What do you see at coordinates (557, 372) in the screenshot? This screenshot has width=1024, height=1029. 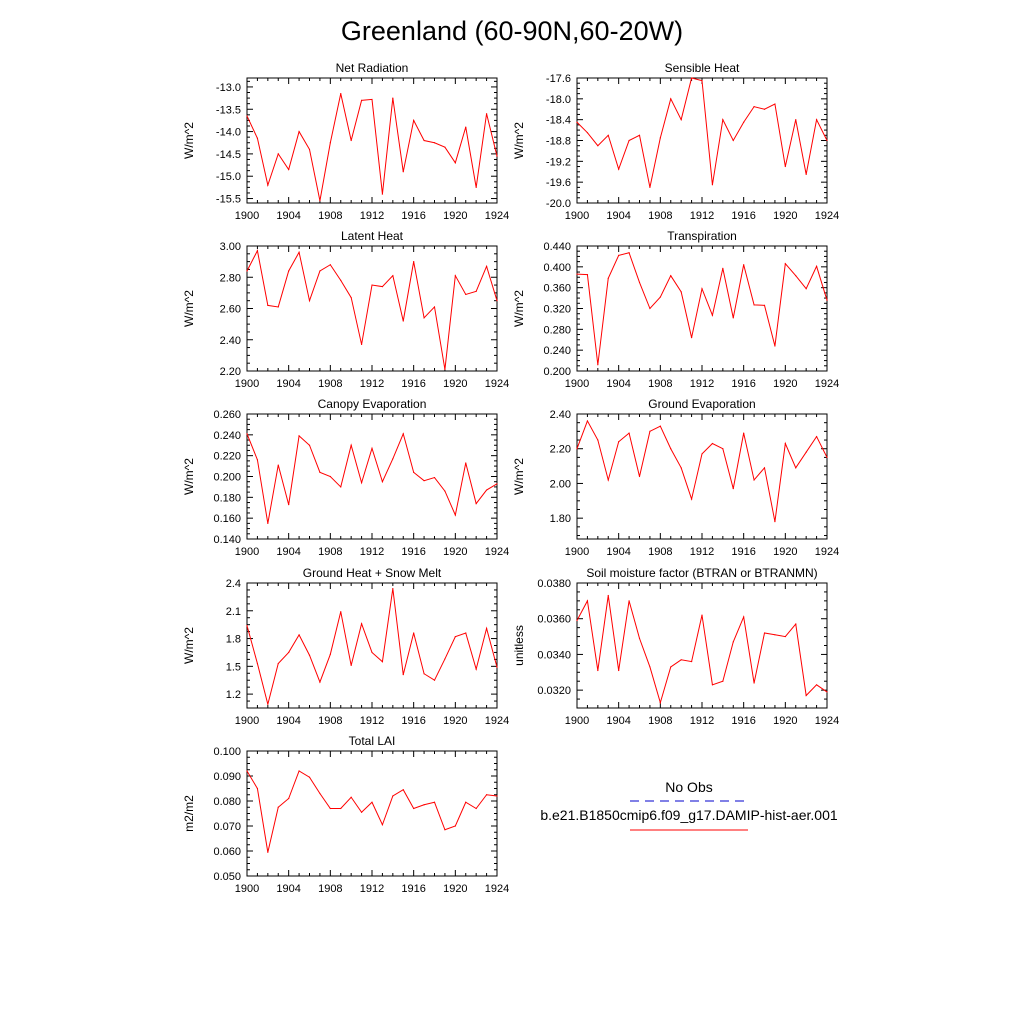 I see `y-tick-label: 0.200` at bounding box center [557, 372].